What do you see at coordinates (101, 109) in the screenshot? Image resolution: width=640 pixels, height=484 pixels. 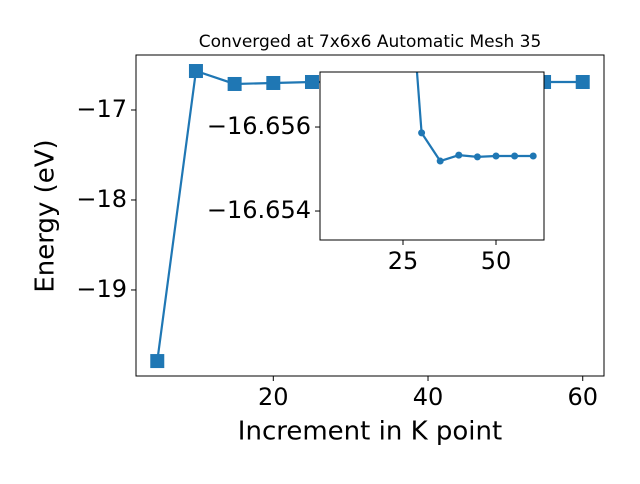 I see `y-tick-label: −17` at bounding box center [101, 109].